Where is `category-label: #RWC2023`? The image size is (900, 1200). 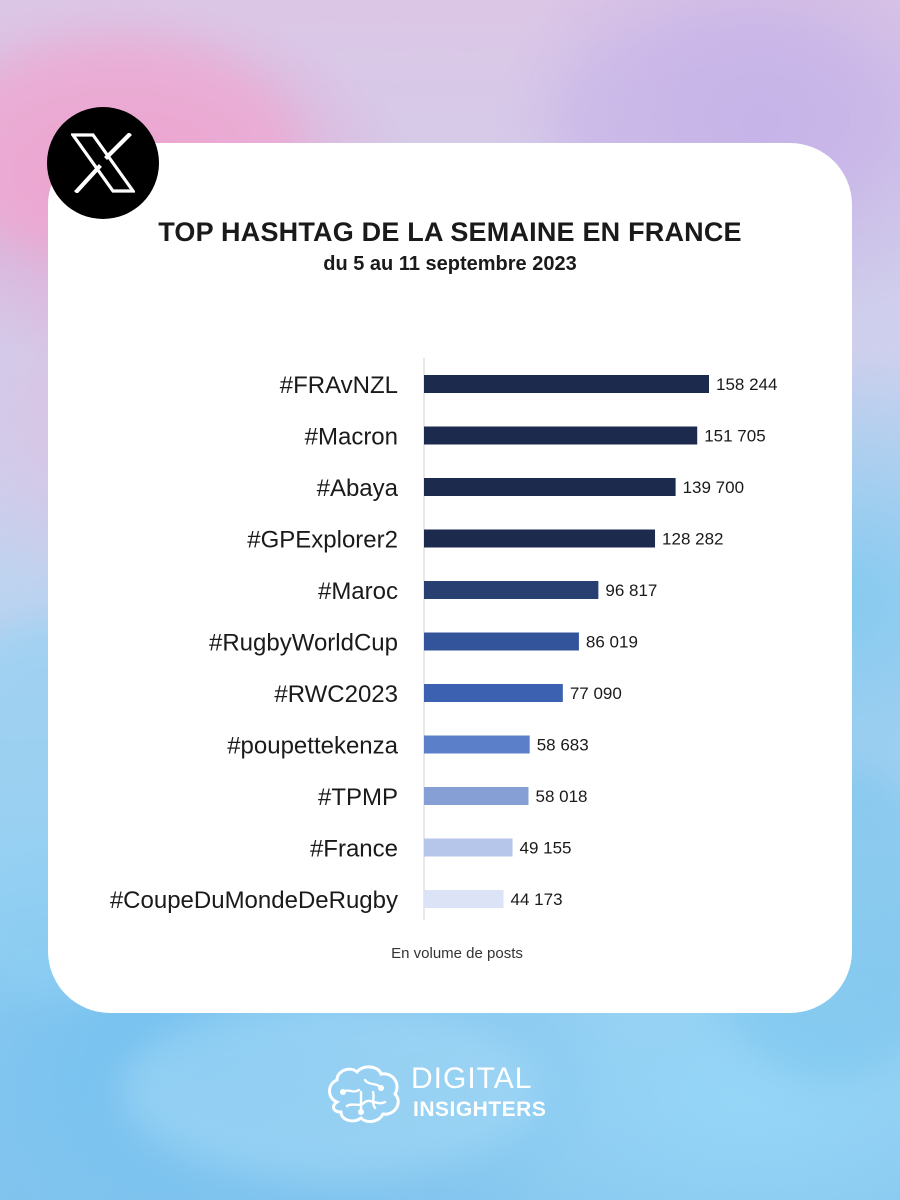
category-label: #RWC2023 is located at coordinates (336, 694).